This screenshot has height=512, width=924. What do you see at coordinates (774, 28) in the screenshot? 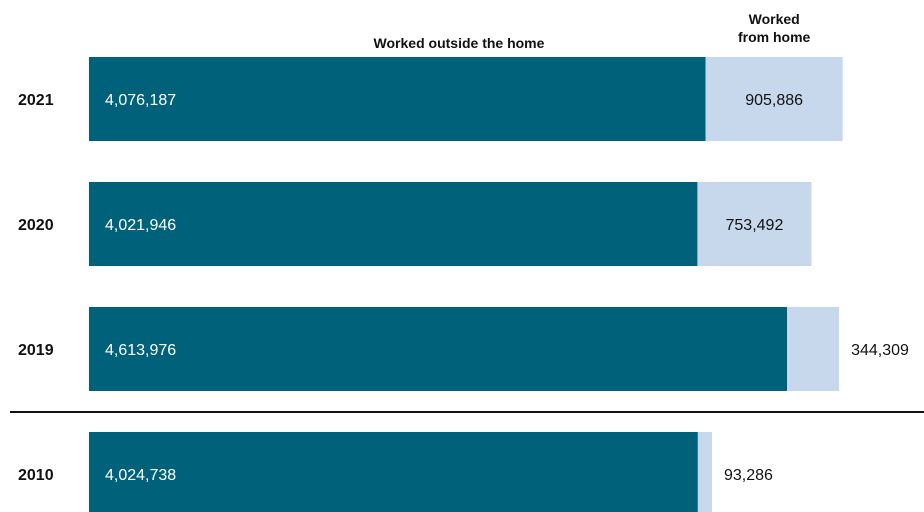
I see `series-label-home: Worked from home` at bounding box center [774, 28].